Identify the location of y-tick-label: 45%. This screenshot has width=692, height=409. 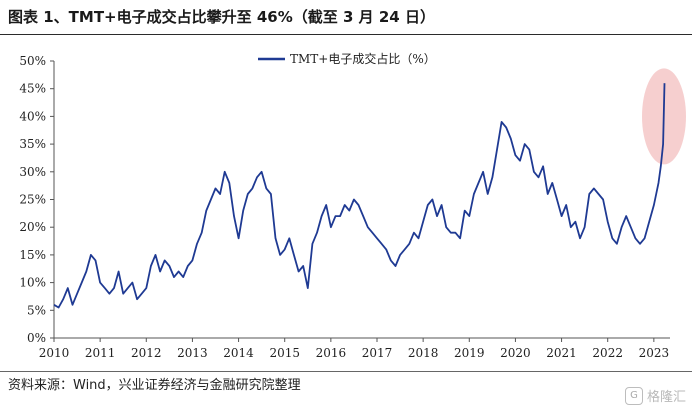
(32, 89).